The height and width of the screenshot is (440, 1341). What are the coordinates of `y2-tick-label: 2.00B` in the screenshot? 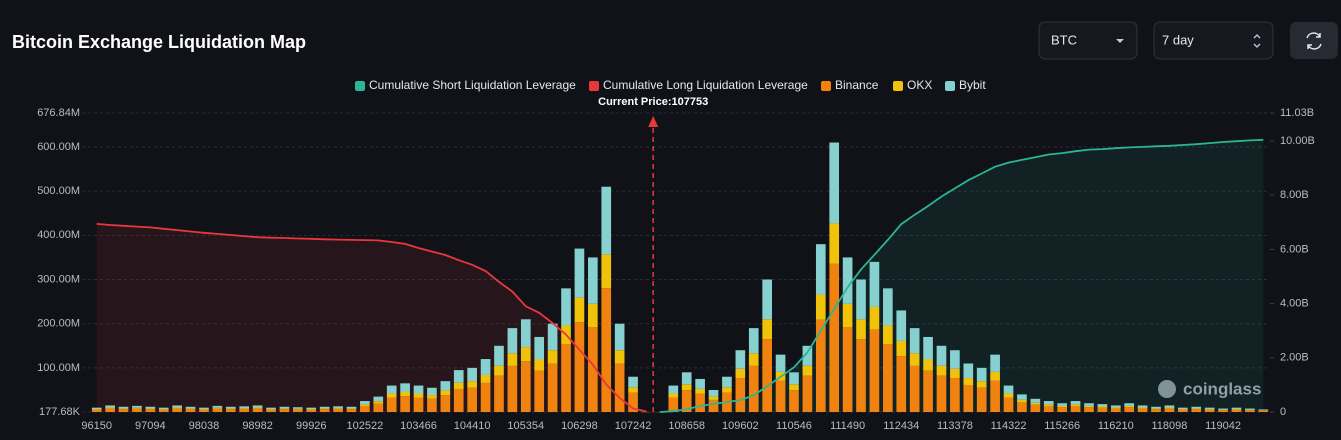 It's located at (1294, 358).